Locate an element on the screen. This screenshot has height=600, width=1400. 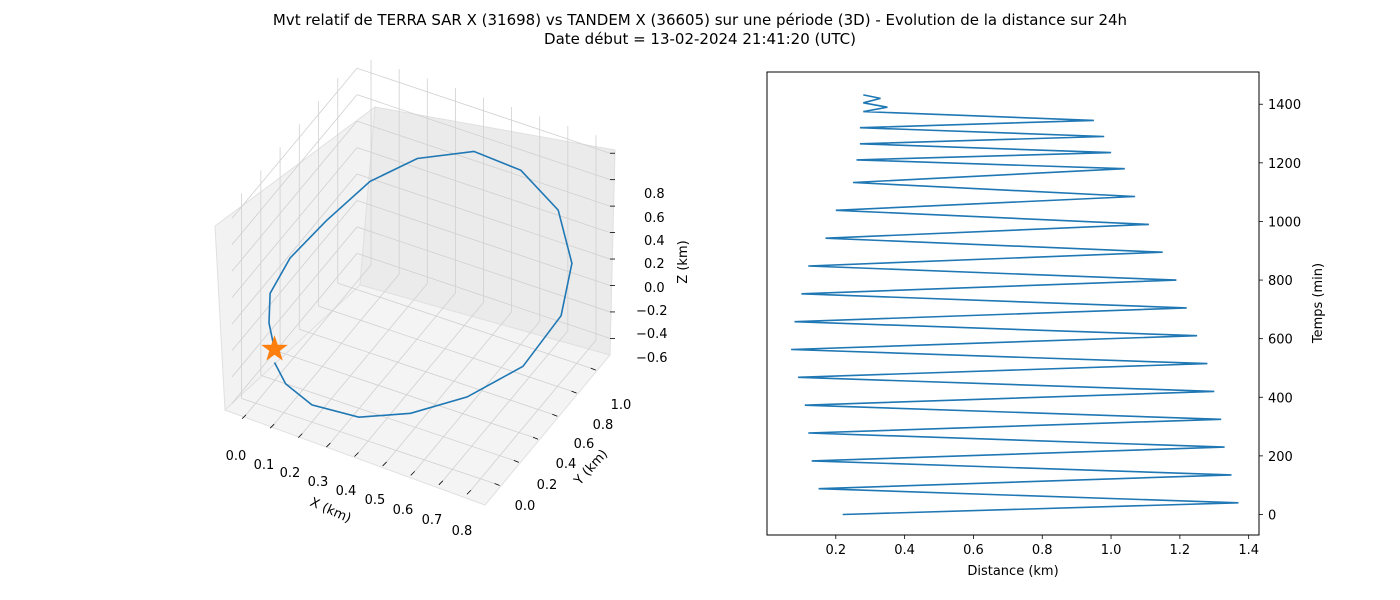
z-tick-labels: 0.8 0.6 0.4 0.2 0.0 −0.2 −0.4 −0.6 is located at coordinates (652, 276).